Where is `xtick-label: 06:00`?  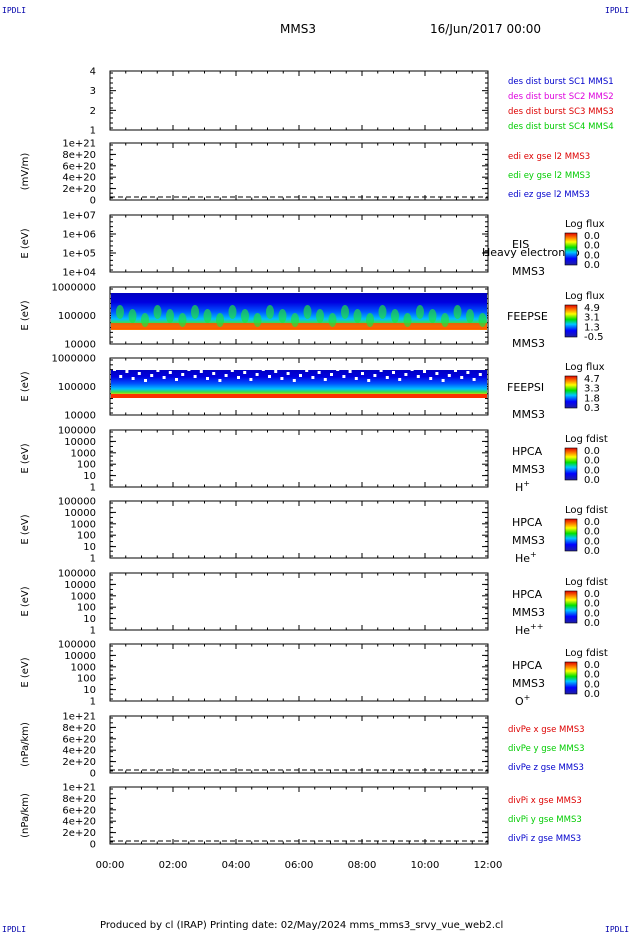 xtick-label: 06:00 is located at coordinates (299, 865).